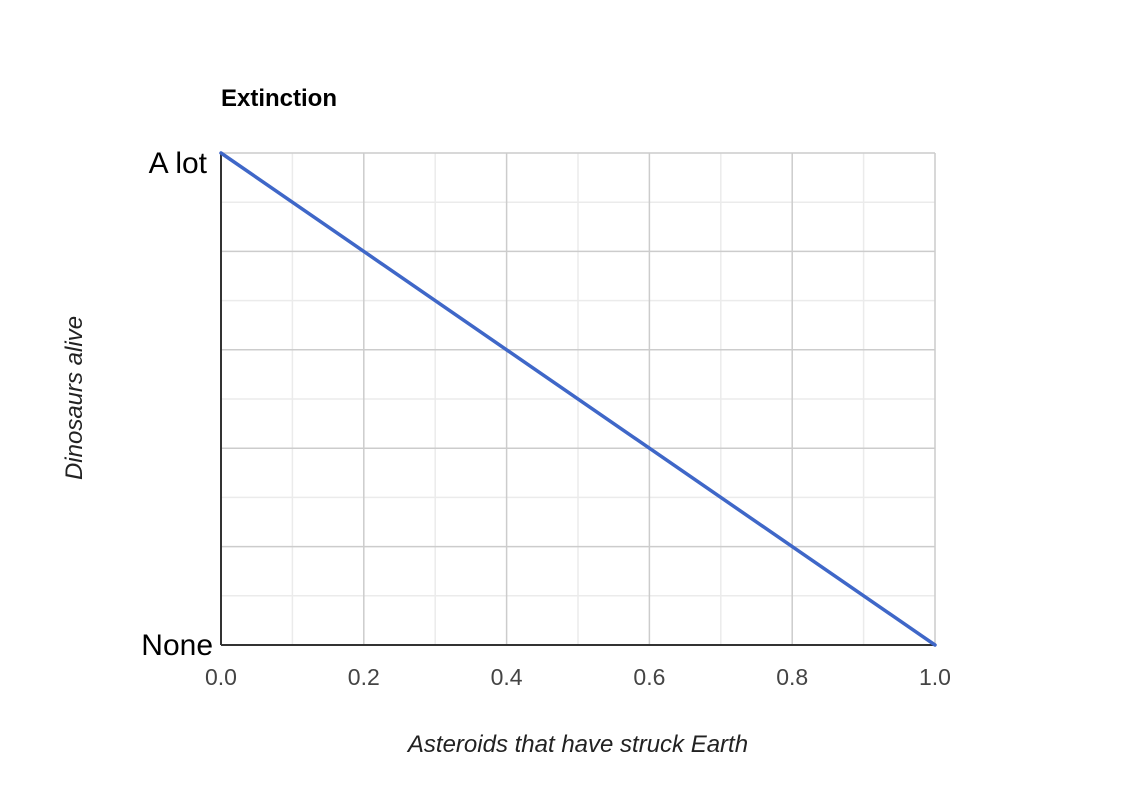  I want to click on x-tick-label: 0.4, so click(507, 677).